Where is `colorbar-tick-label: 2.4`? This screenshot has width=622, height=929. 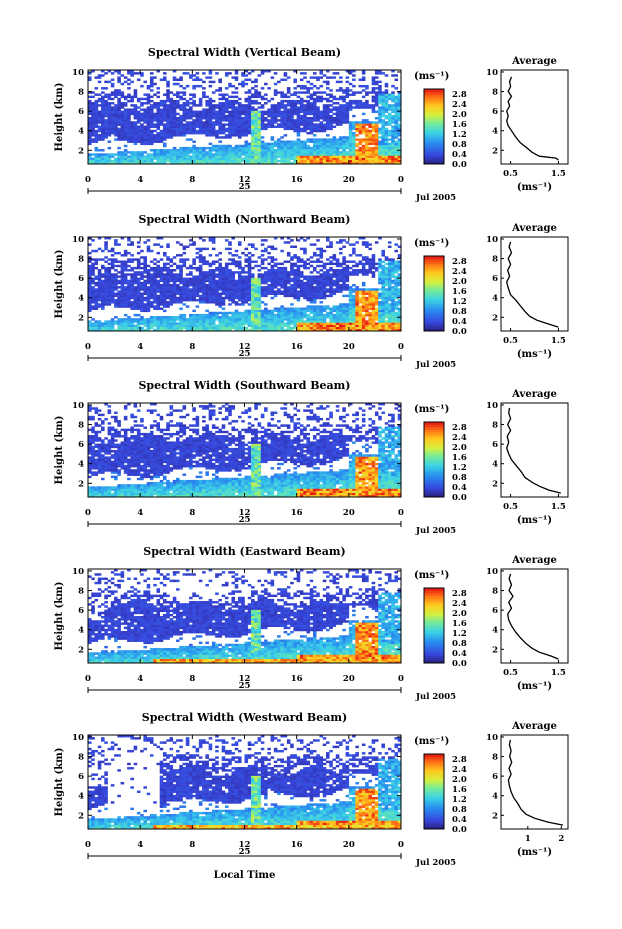
colorbar-tick-label: 2.4 is located at coordinates (459, 604).